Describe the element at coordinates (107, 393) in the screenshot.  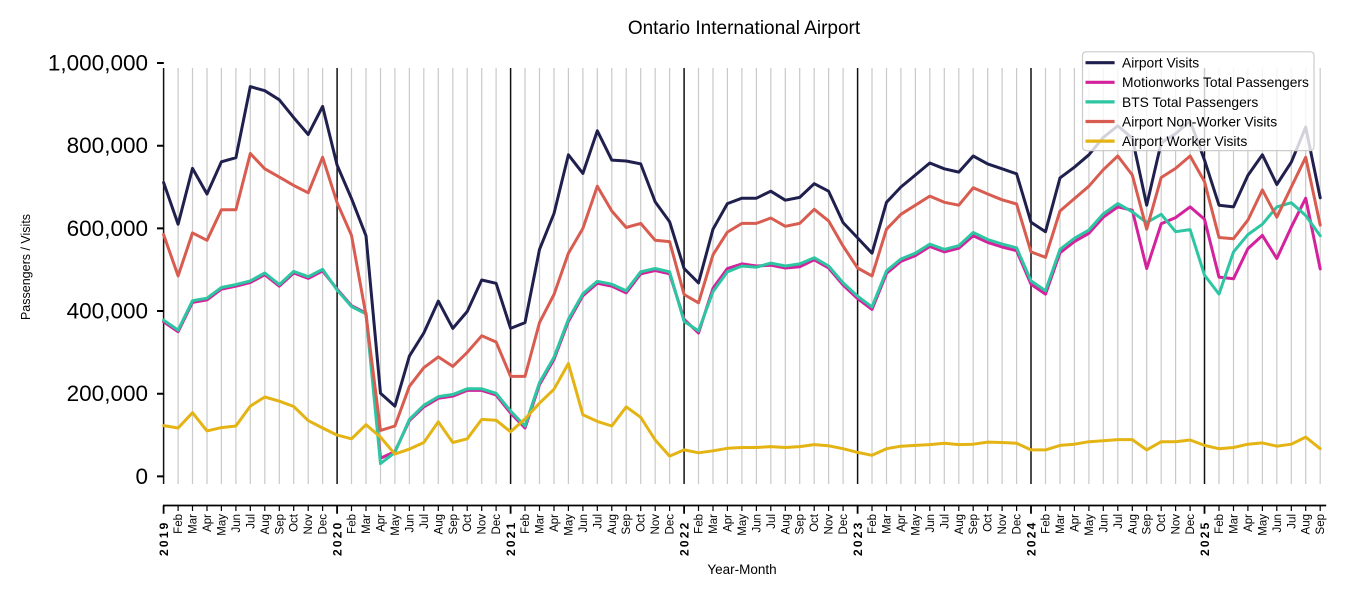
I see `svg-text: 200,000` at that location.